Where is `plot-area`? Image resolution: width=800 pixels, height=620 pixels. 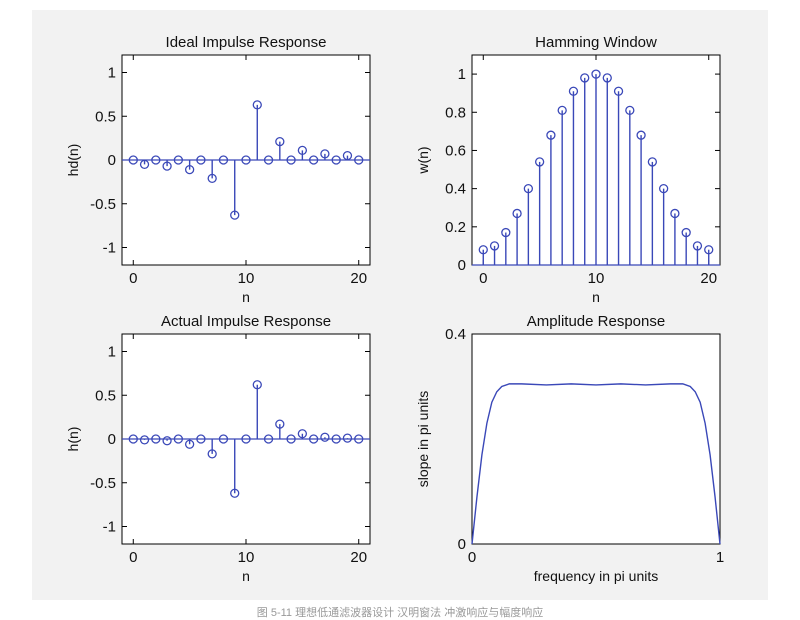 plot-area is located at coordinates (596, 439).